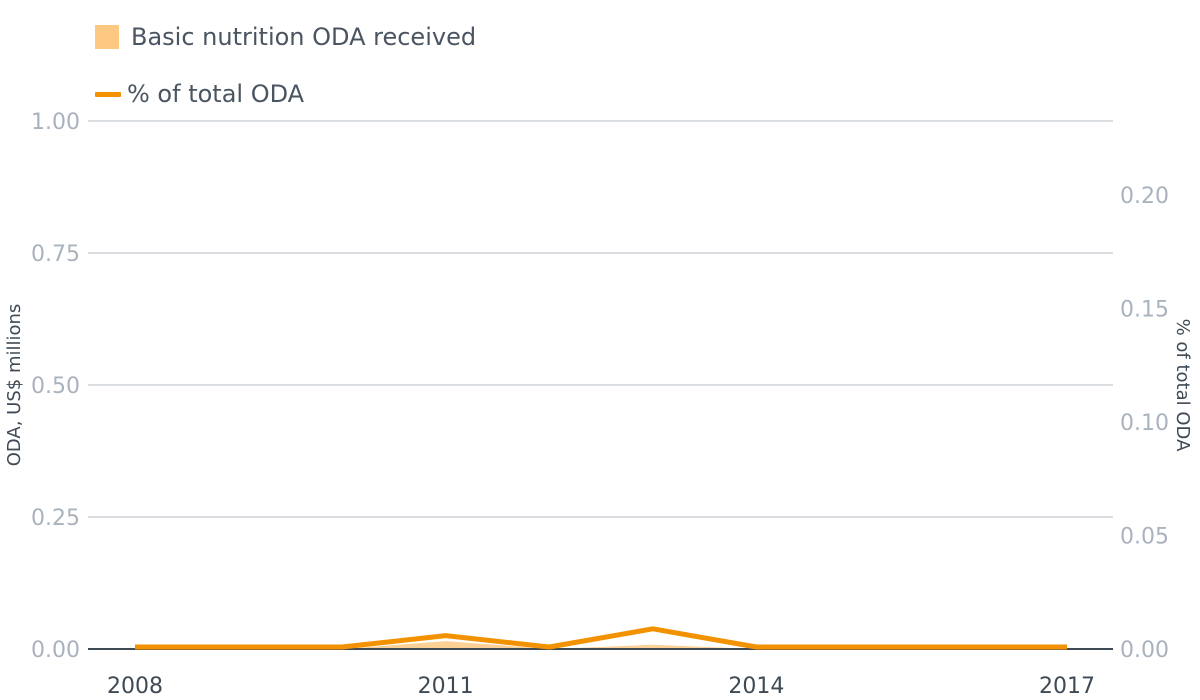  Describe the element at coordinates (756, 686) in the screenshot. I see `x-tick-label: 2014` at that location.